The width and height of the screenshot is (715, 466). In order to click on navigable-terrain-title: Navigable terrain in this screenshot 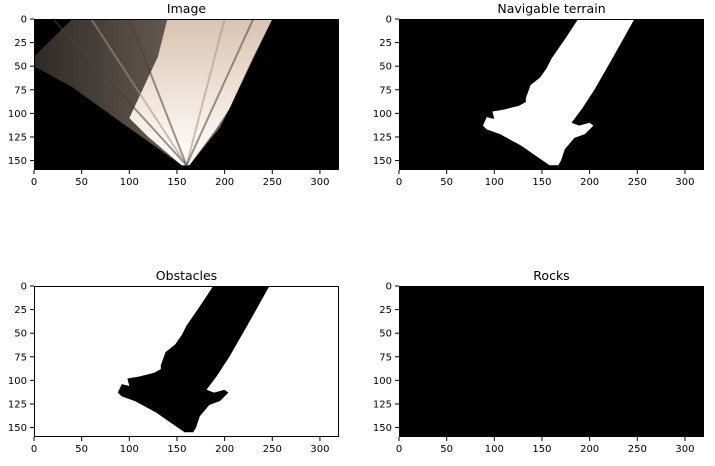, I will do `click(551, 8)`.